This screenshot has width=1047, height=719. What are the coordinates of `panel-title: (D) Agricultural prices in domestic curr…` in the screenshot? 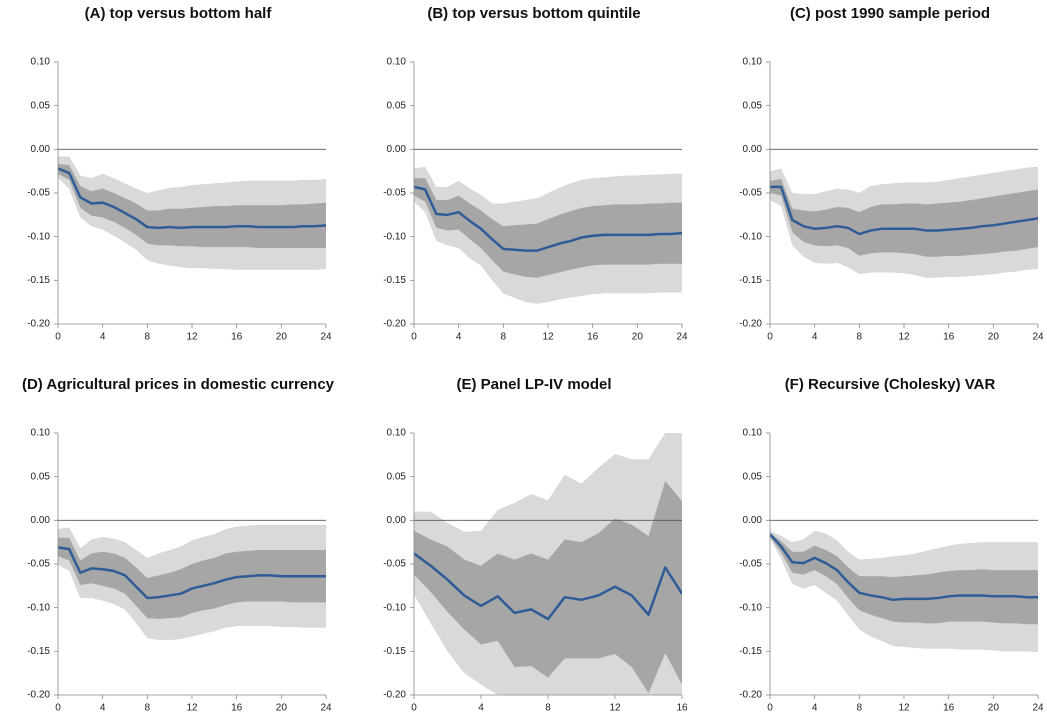 It's located at (178, 384).